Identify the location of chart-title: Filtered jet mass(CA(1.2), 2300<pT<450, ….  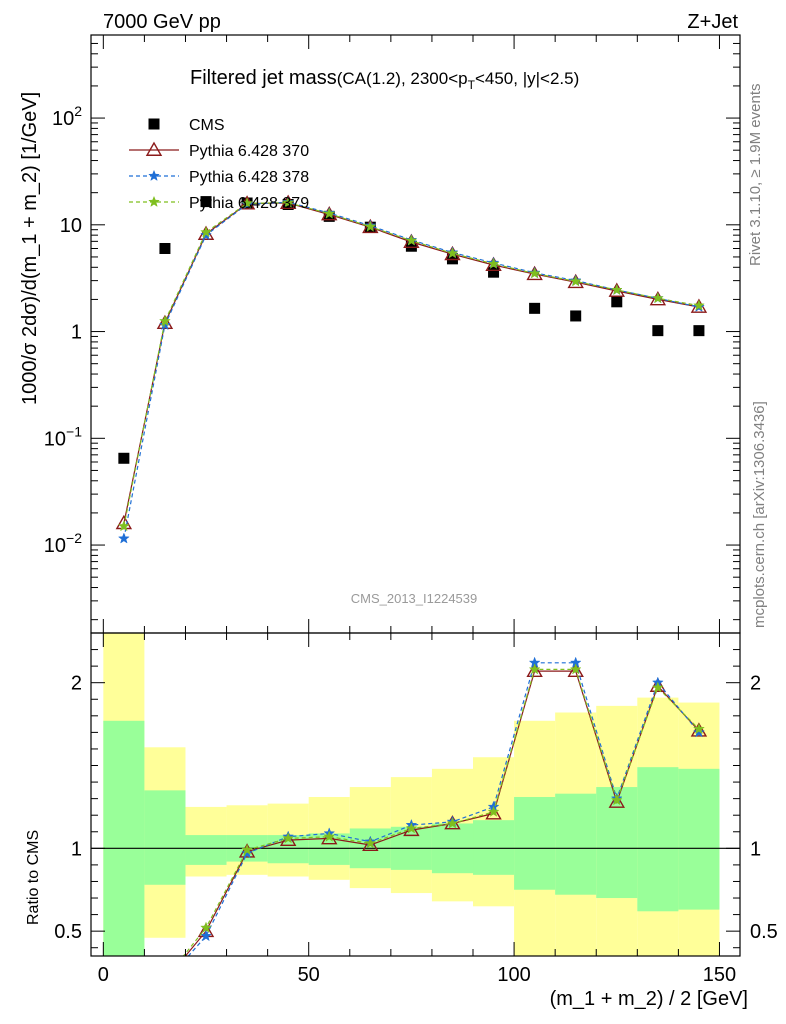
(384, 79).